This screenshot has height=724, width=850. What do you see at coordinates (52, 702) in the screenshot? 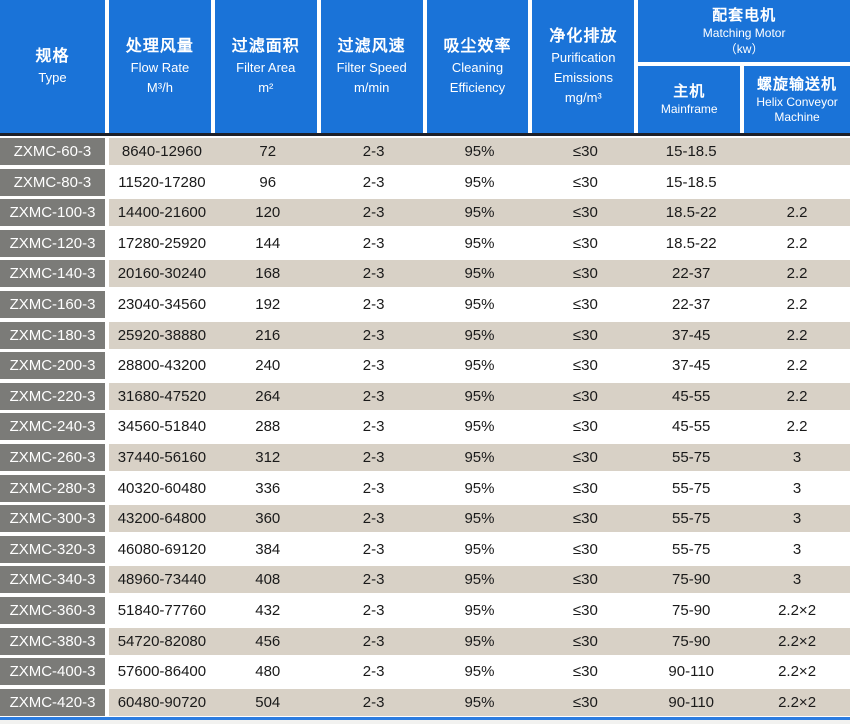
I see `row-type-cell: ZXMC-420-3` at bounding box center [52, 702].